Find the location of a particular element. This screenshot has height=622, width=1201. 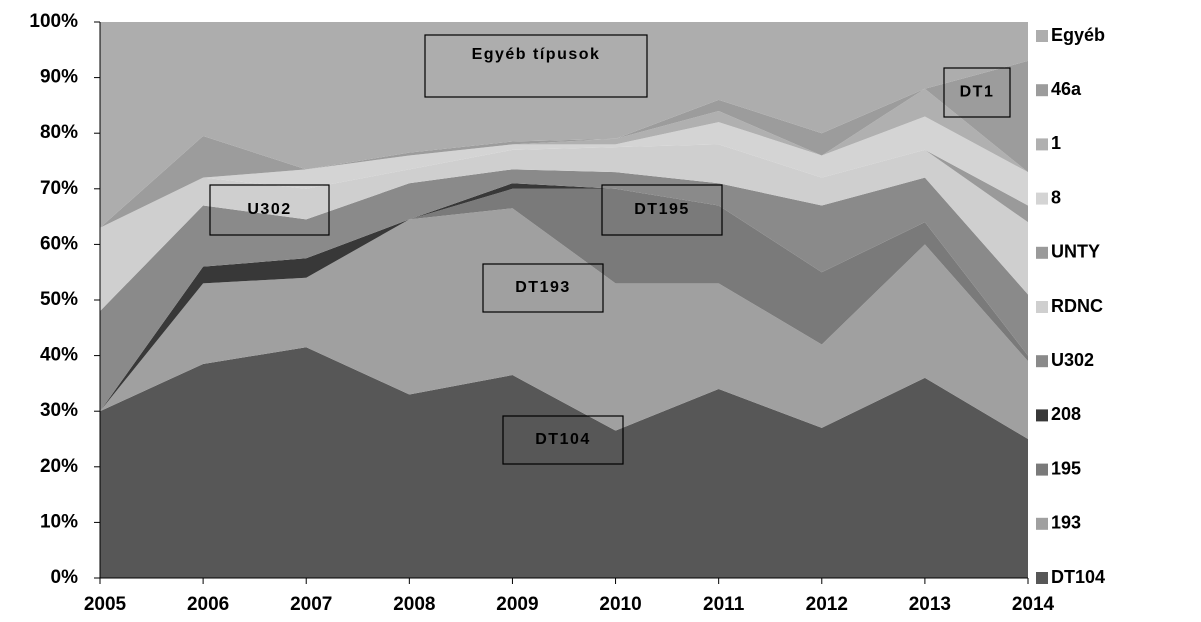

annotation: DT104 is located at coordinates (563, 439).